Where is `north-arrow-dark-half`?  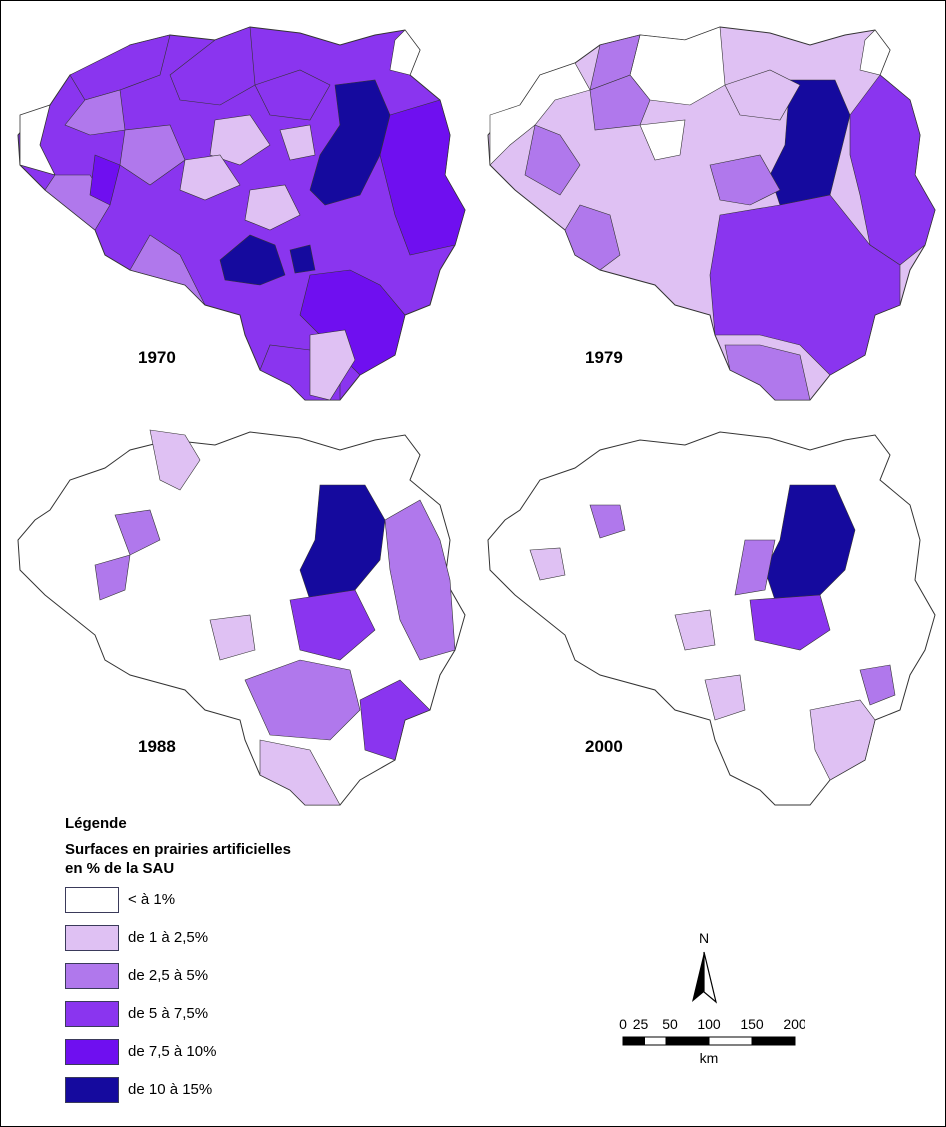 north-arrow-dark-half is located at coordinates (698, 977).